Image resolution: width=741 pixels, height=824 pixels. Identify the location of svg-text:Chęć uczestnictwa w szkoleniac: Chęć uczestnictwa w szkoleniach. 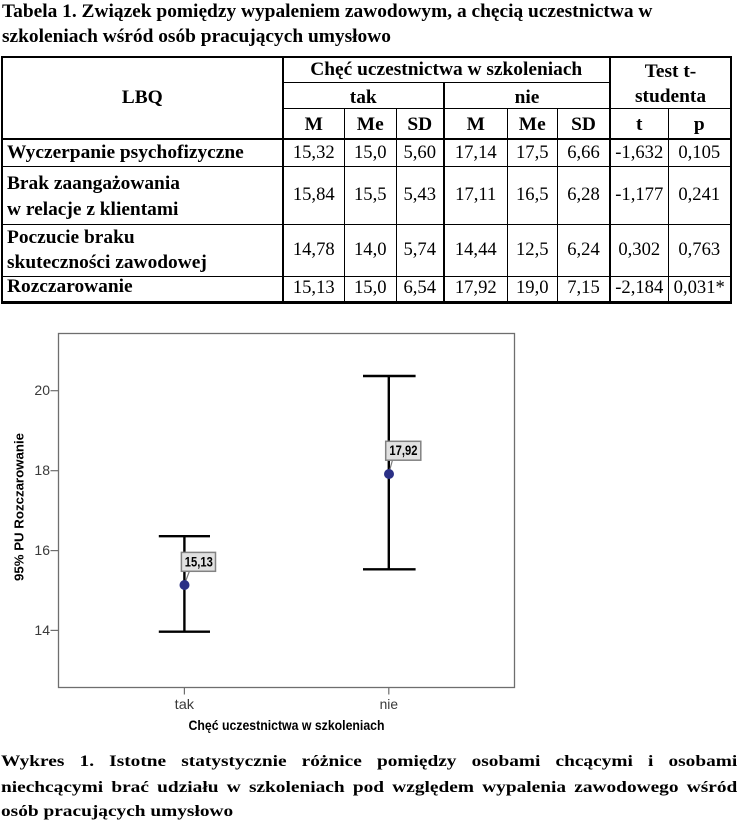
(287, 725).